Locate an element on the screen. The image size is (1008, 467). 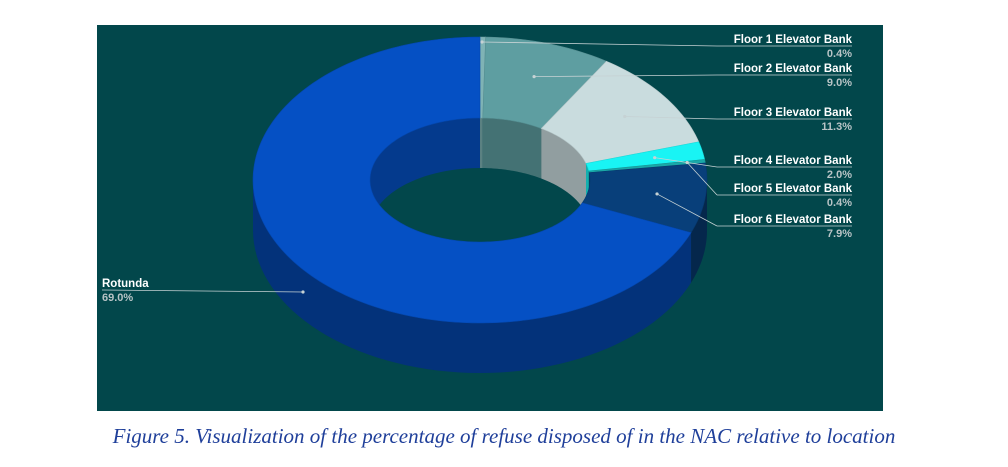
slice-value-label: 7.9% is located at coordinates (839, 234).